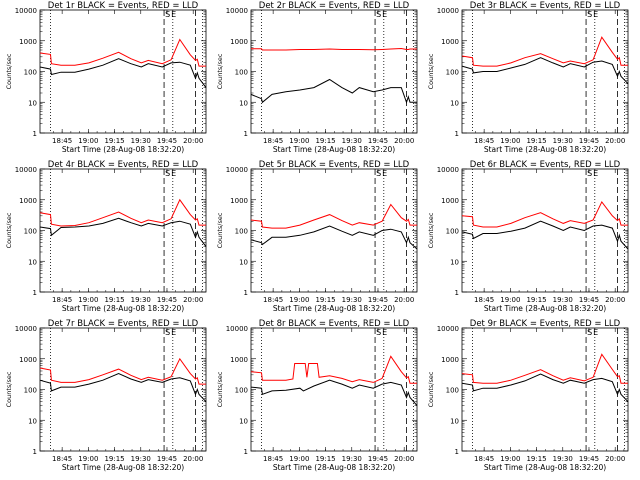 This screenshot has height=480, width=640. I want to click on panel-title: Det 6r BLACK = Events, RED = LLD, so click(545, 165).